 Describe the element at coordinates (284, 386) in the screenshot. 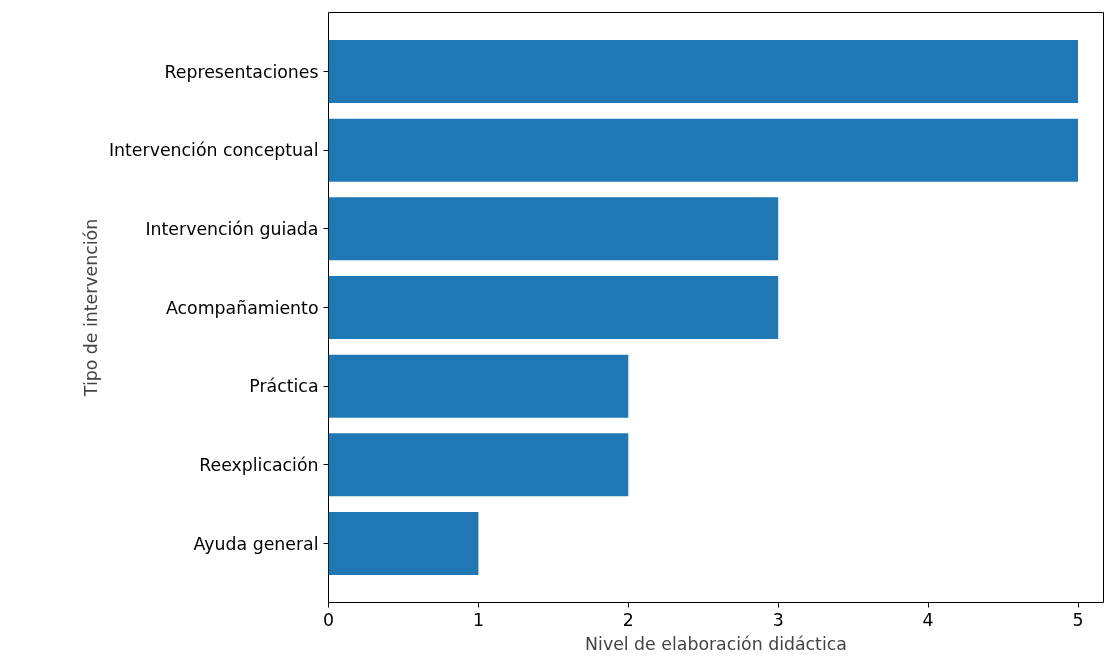

I see `y-tick-label: Práctica` at that location.